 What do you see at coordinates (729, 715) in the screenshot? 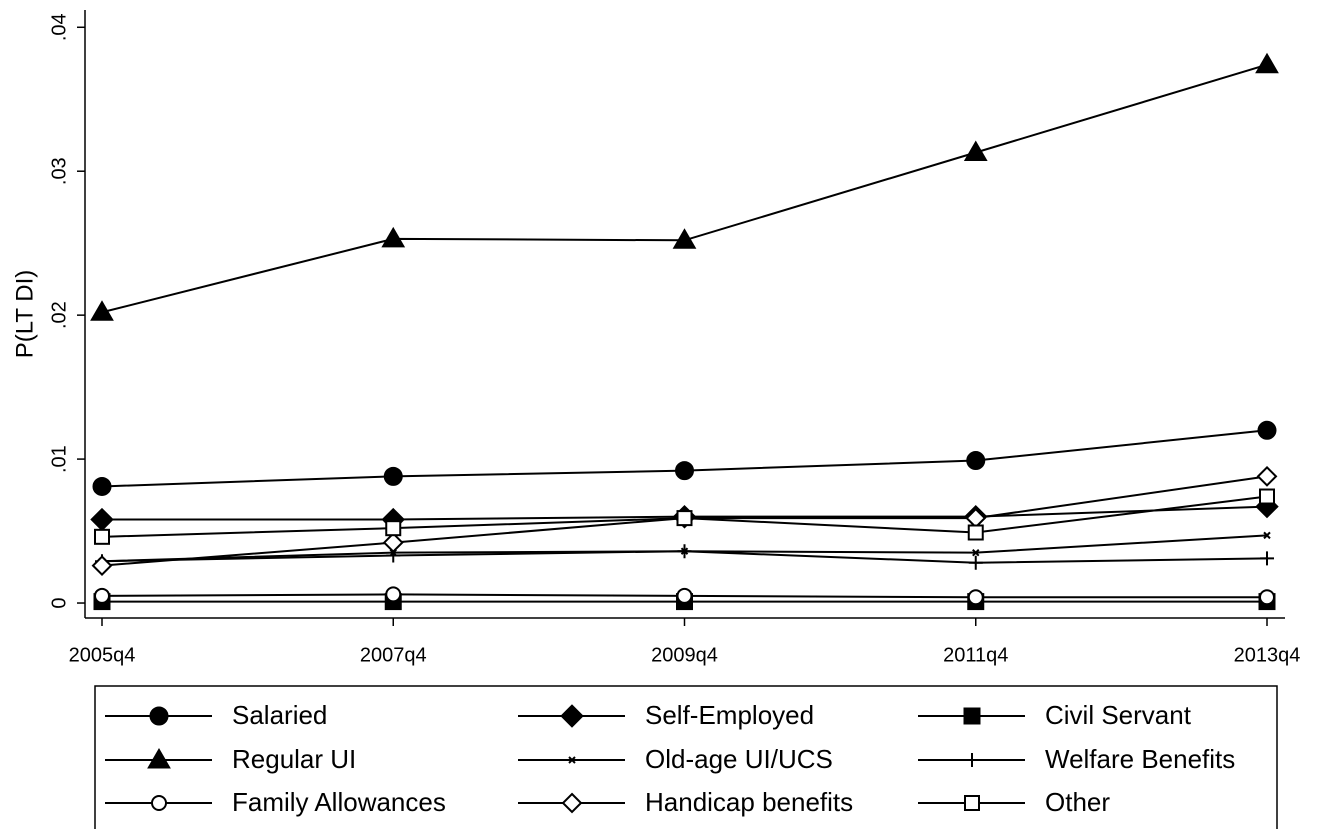
I see `legend-label: Self-Employed` at bounding box center [729, 715].